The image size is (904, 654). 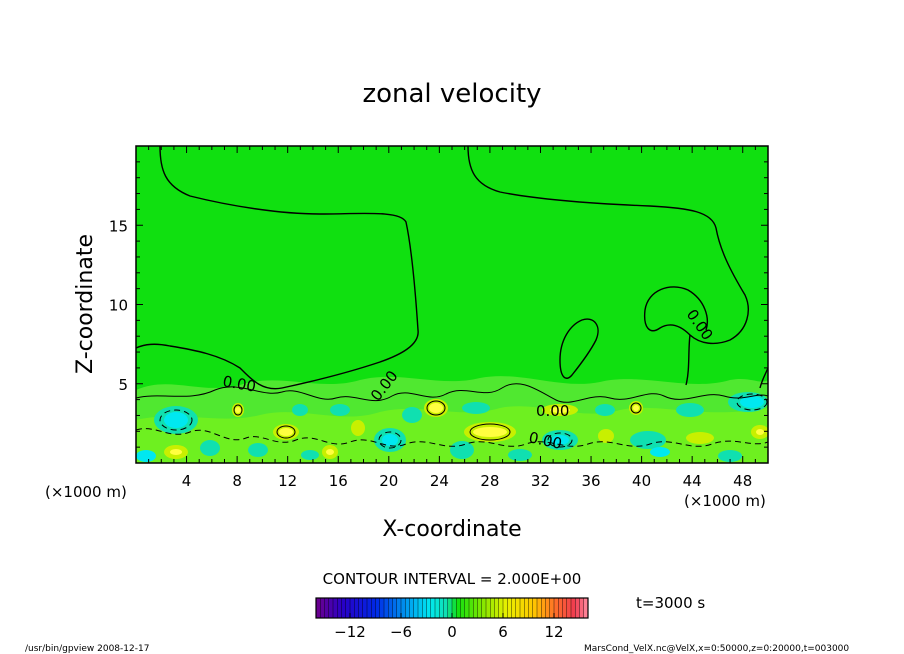 I want to click on zero-contour-left, so click(x=277, y=268).